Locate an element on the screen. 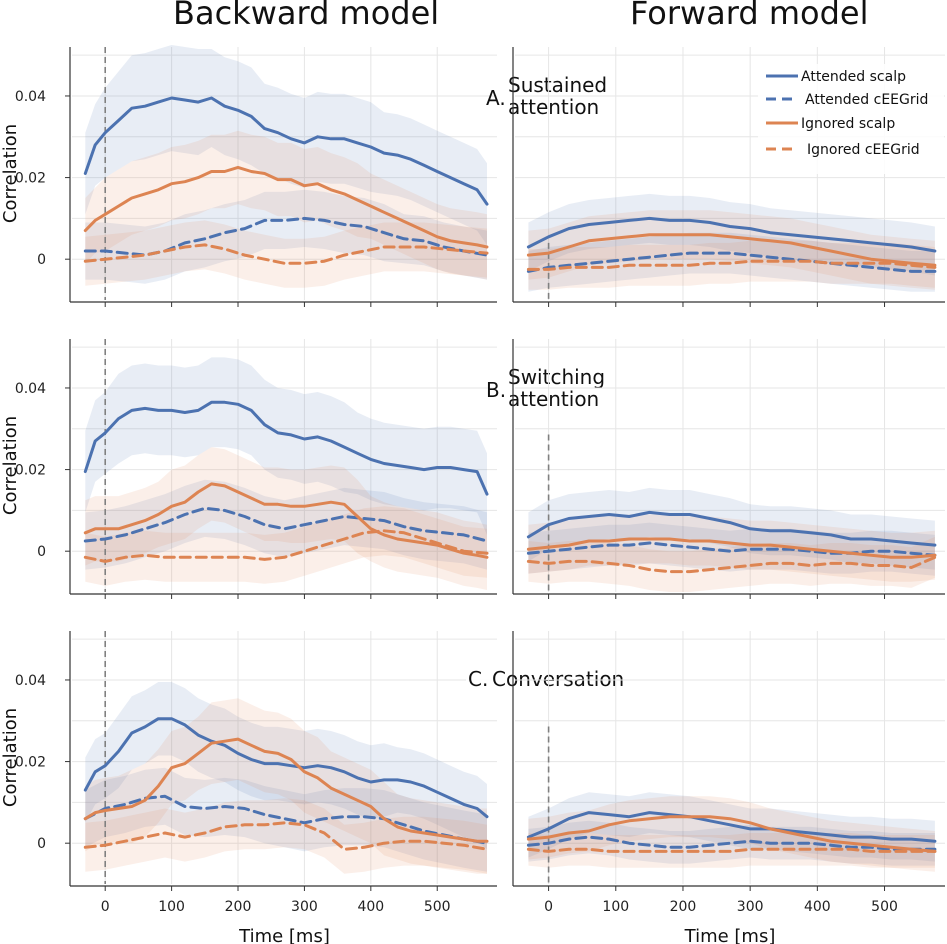  panel-tag: C. Conversation is located at coordinates (552, 677).